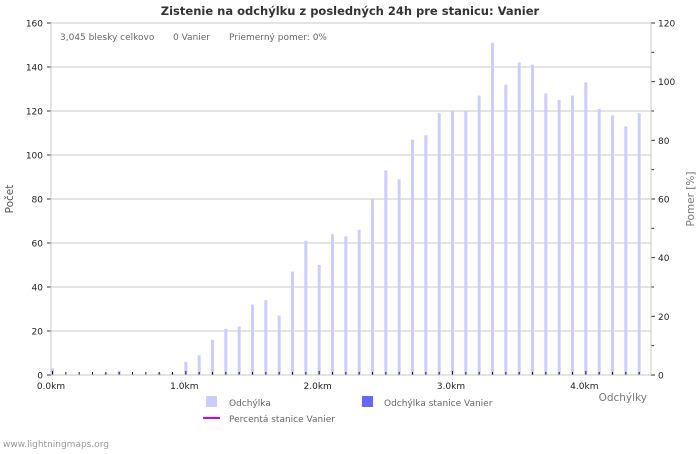 The image size is (700, 454). I want to click on x-tick-label: 2.0km, so click(318, 387).